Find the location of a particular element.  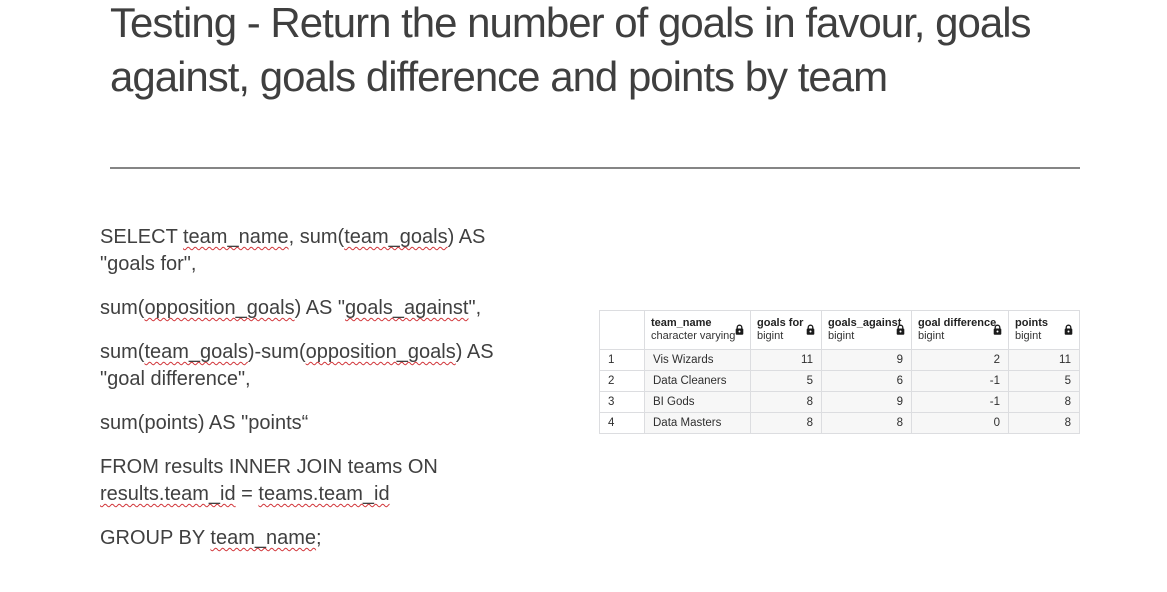

sql-token: = is located at coordinates (247, 494).